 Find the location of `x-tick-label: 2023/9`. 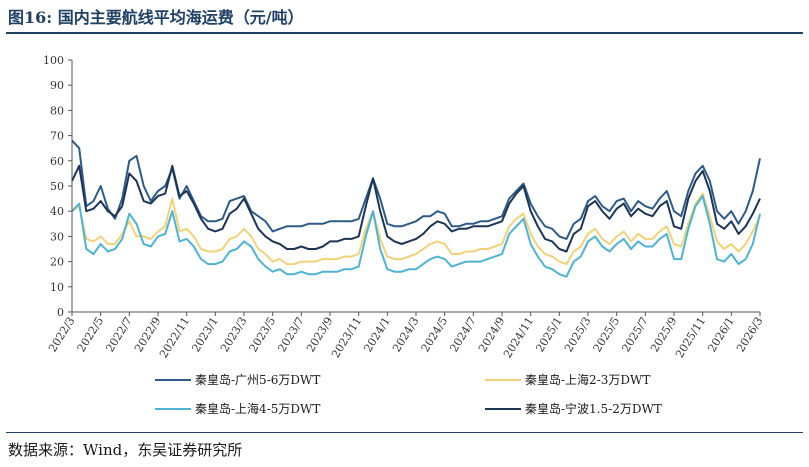

x-tick-label: 2023/9 is located at coordinates (320, 335).